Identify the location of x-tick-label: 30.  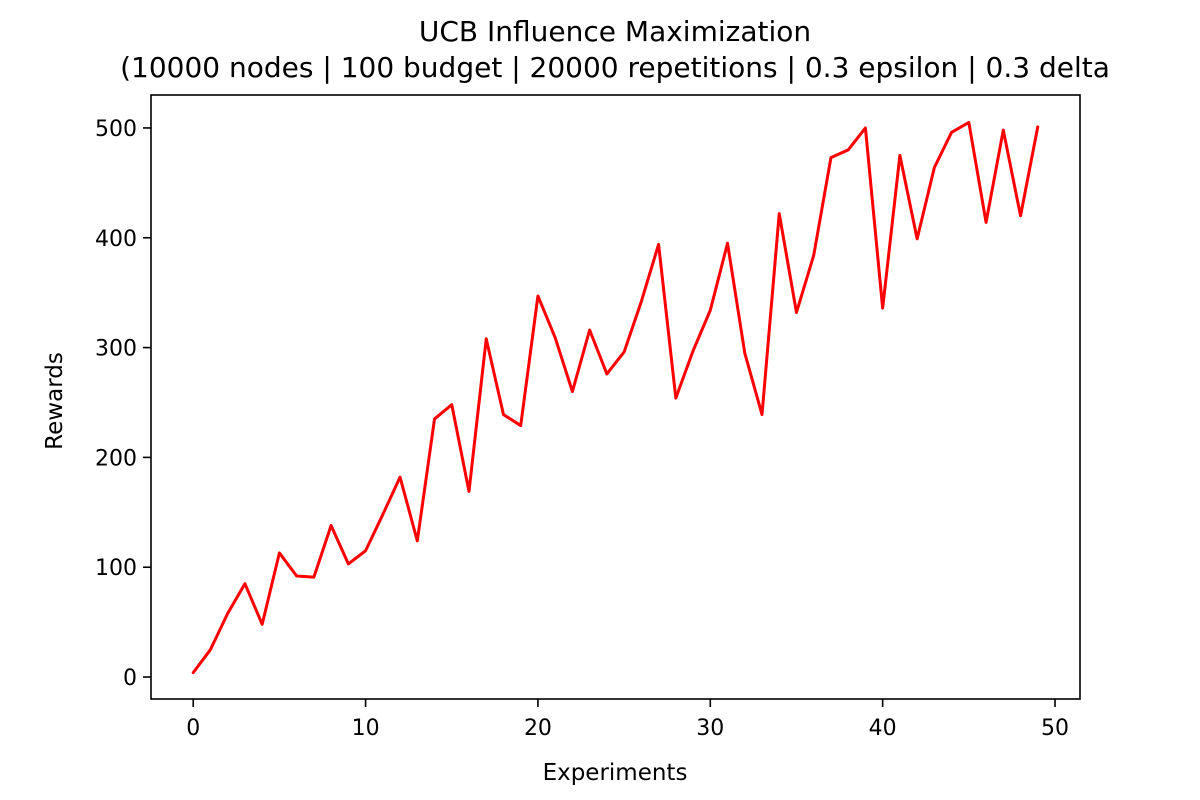
(710, 728).